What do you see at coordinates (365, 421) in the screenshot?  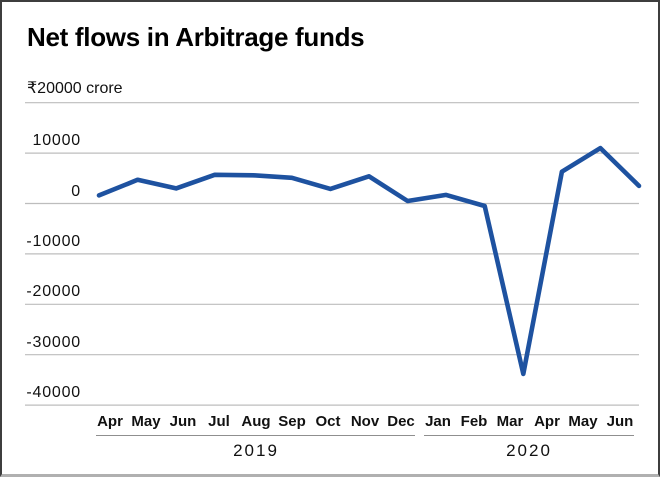 I see `month-label: Nov` at bounding box center [365, 421].